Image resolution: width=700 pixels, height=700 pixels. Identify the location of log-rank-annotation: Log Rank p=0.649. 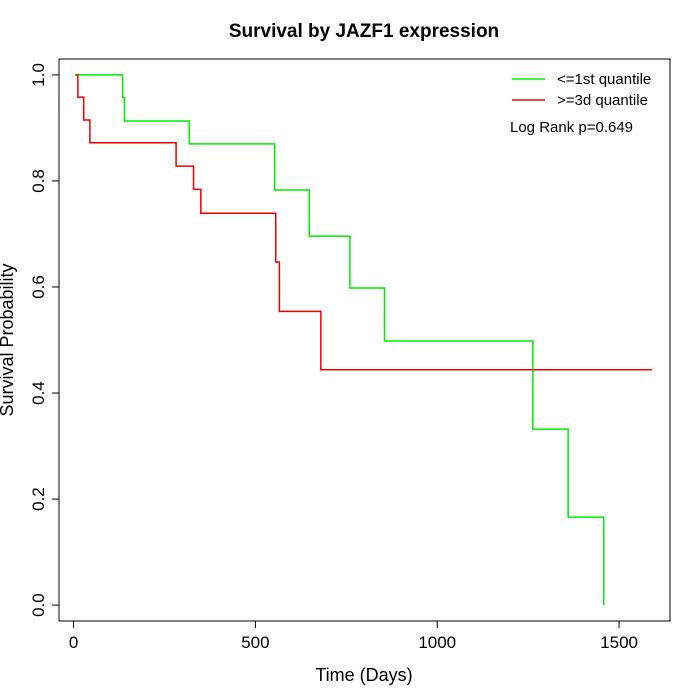
(571, 127).